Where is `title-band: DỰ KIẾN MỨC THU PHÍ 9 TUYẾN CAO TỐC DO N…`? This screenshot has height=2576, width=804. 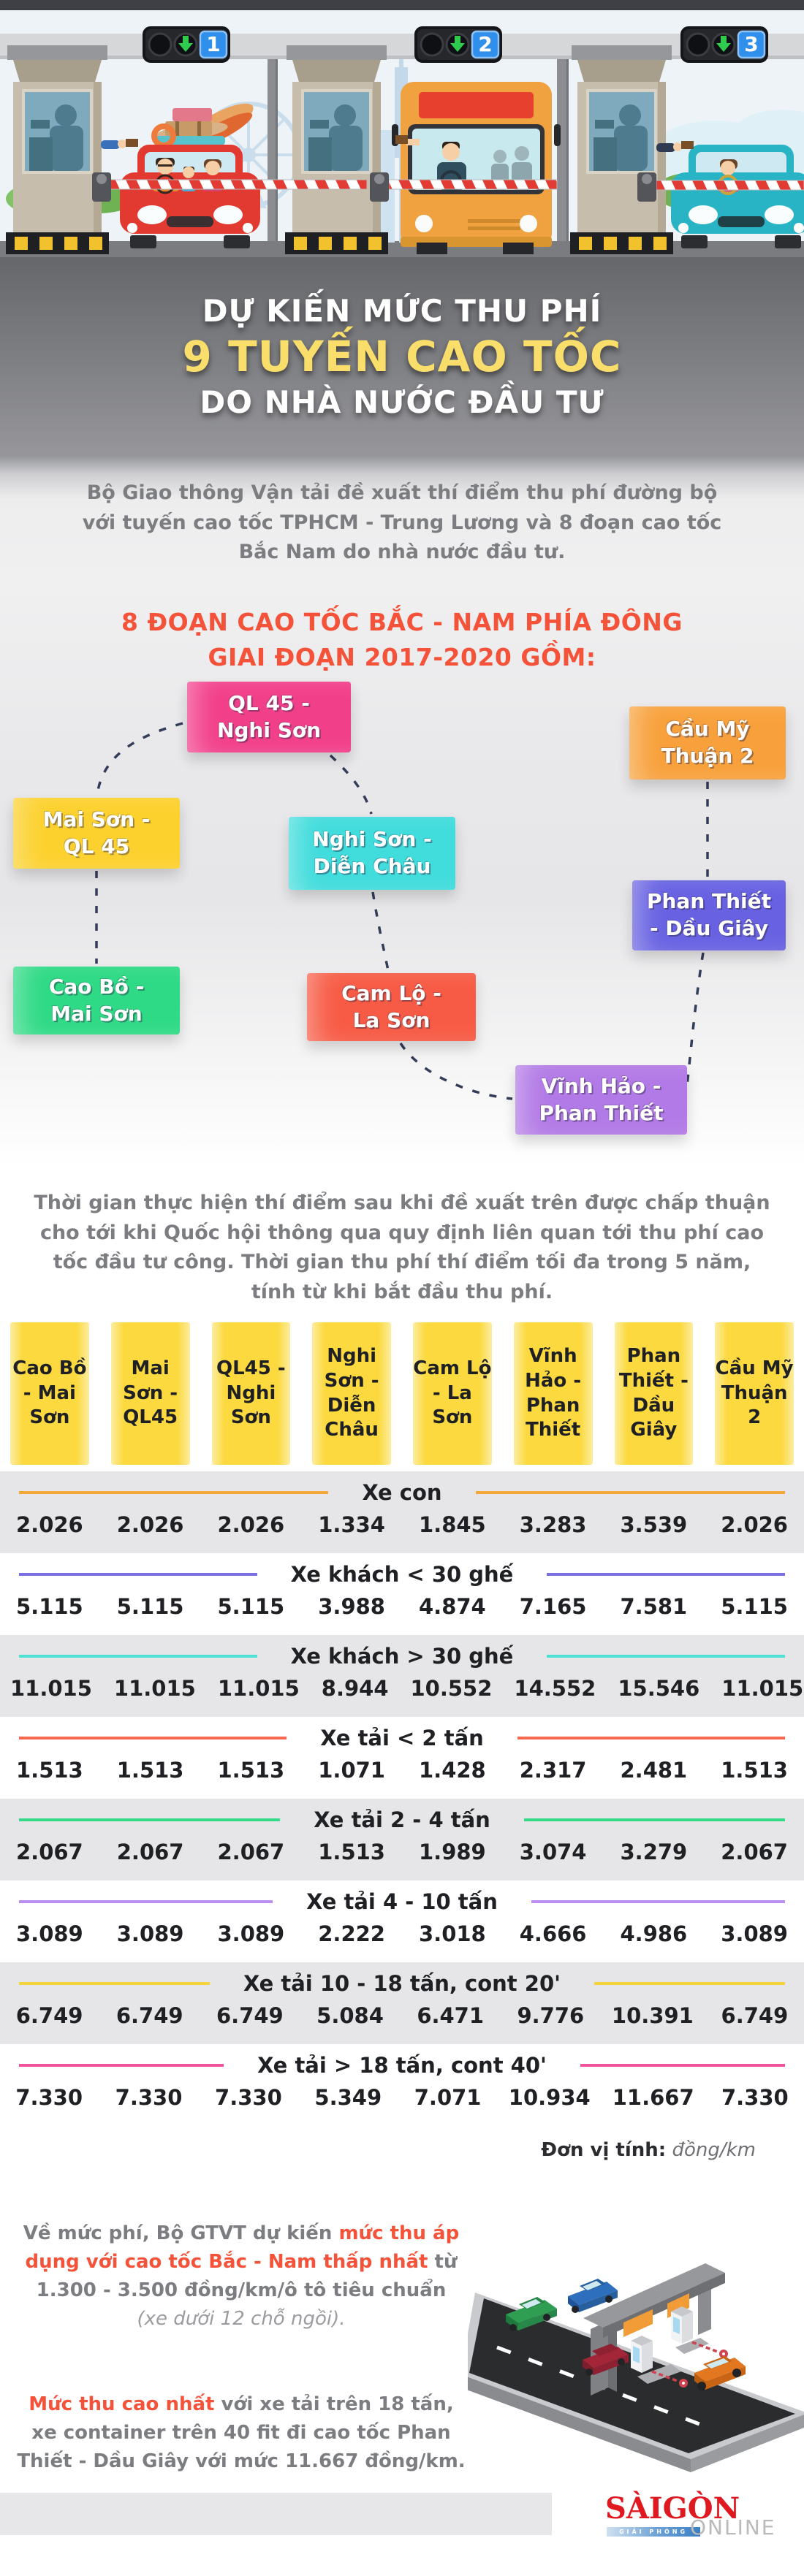 title-band: DỰ KIẾN MỨC THU PHÍ 9 TUYẾN CAO TỐC DO N… is located at coordinates (402, 357).